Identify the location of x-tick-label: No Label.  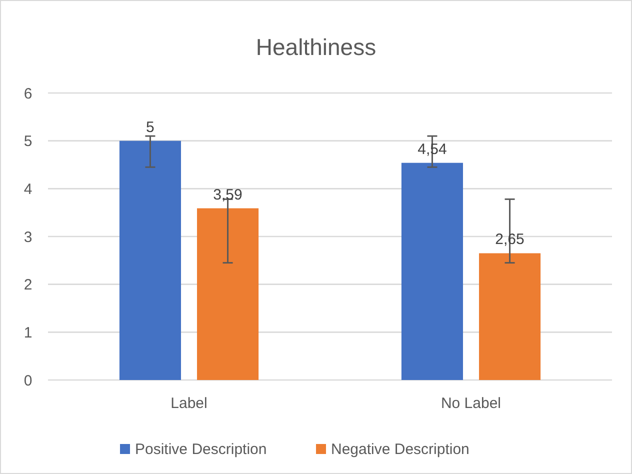
(471, 403).